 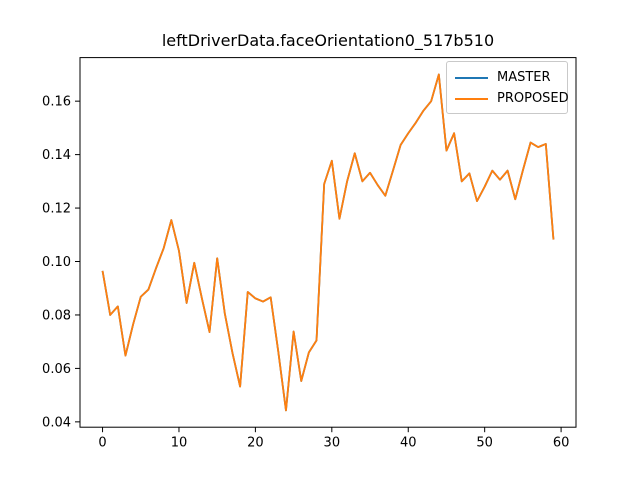 What do you see at coordinates (561, 443) in the screenshot?
I see `x-tick-label: 60` at bounding box center [561, 443].